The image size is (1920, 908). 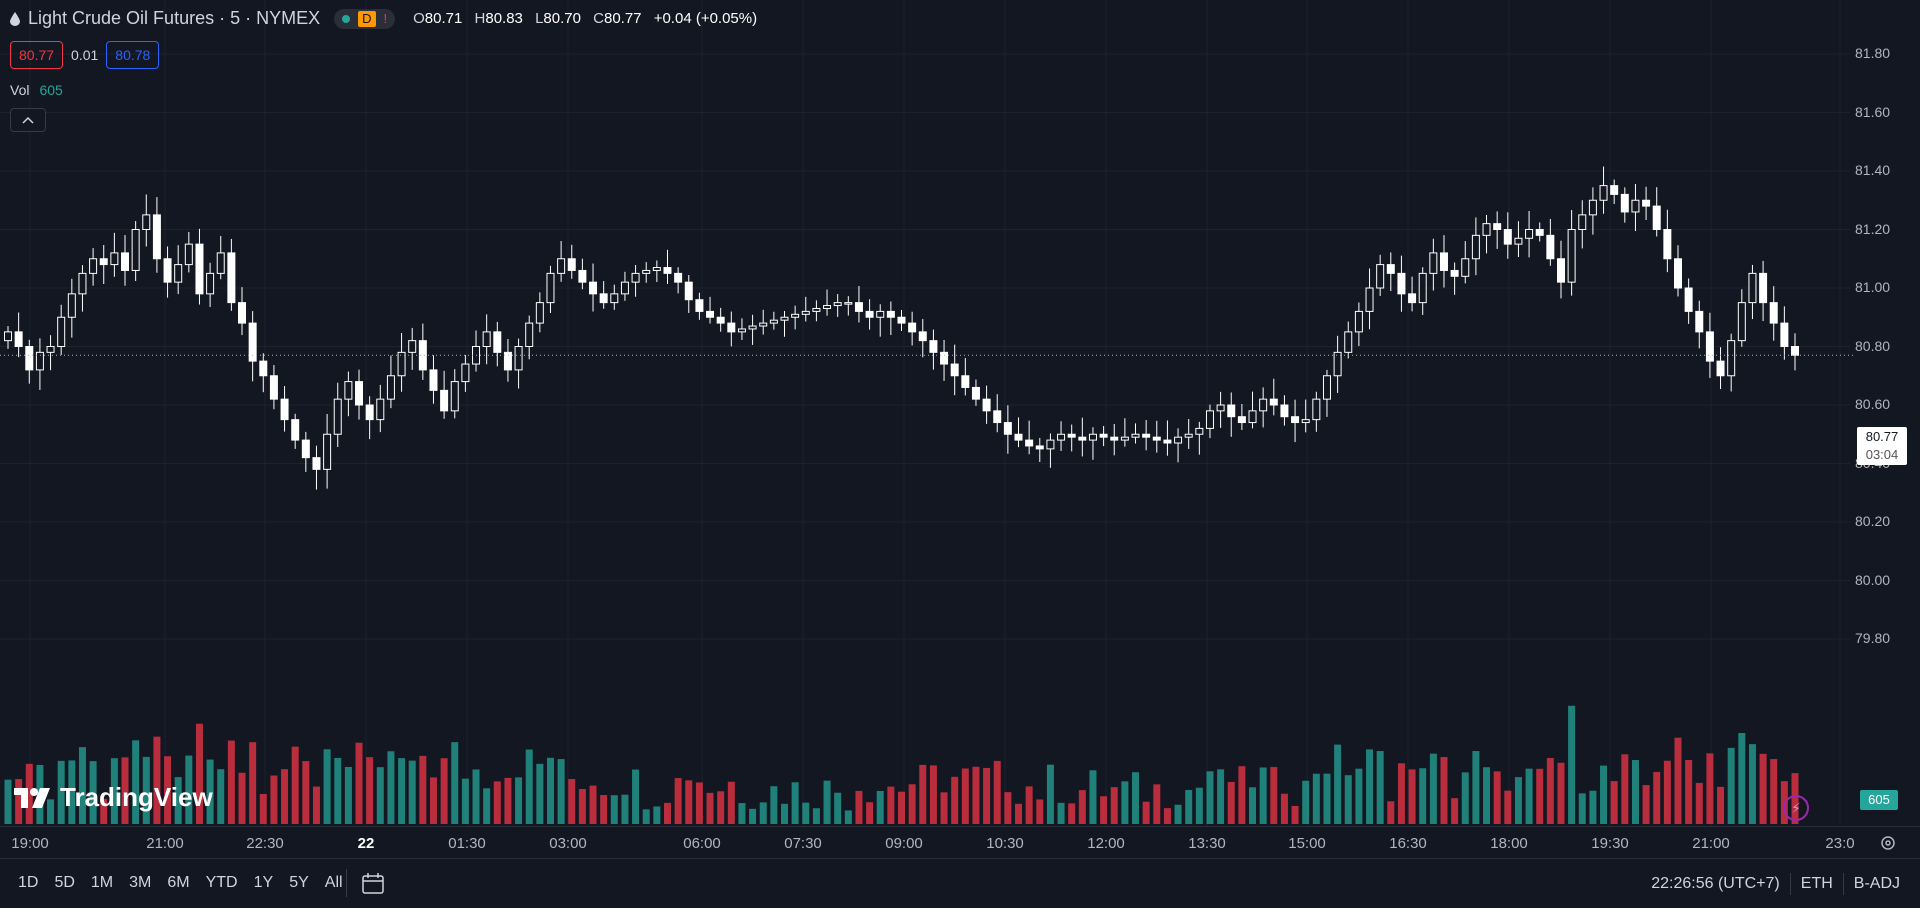 I want to click on range-button-1d: 1D, so click(x=28, y=882).